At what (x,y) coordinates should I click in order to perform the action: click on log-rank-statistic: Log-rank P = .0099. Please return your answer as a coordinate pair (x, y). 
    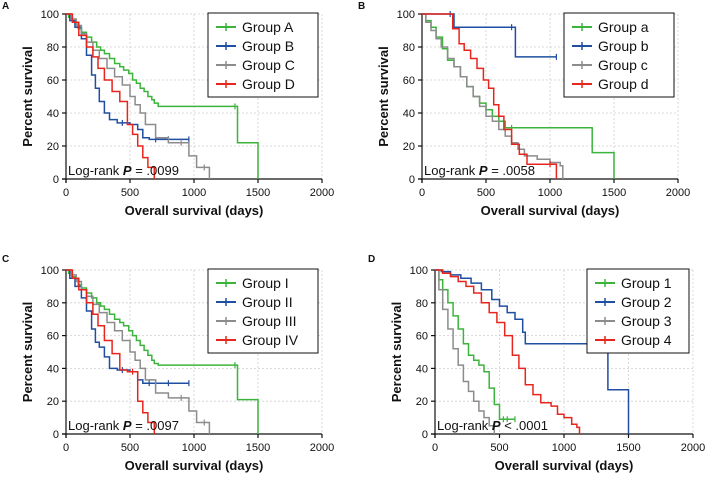
    Looking at the image, I should click on (123, 170).